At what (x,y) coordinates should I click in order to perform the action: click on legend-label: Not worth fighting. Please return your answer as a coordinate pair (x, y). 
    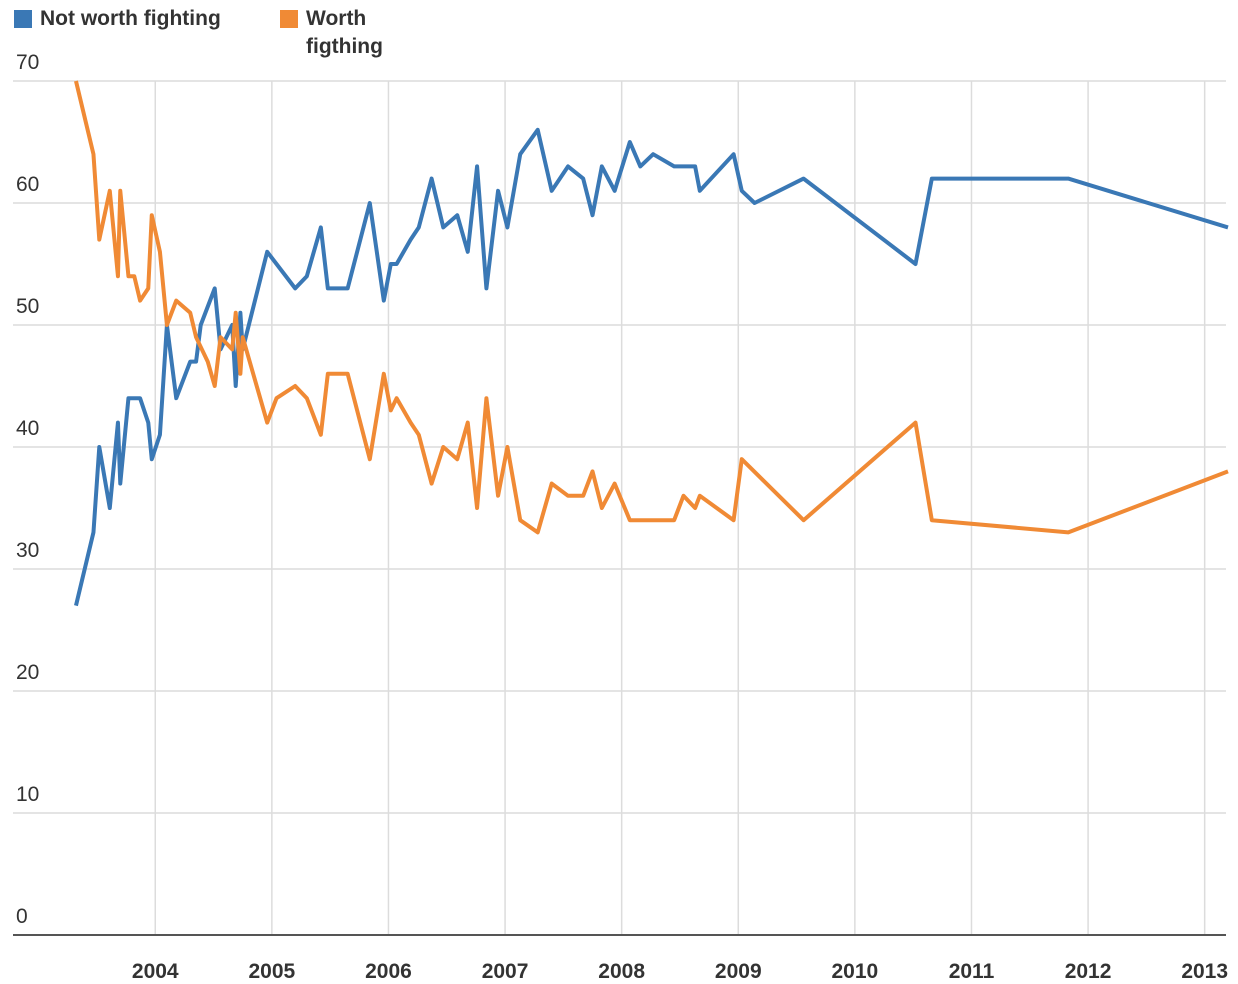
    Looking at the image, I should click on (130, 18).